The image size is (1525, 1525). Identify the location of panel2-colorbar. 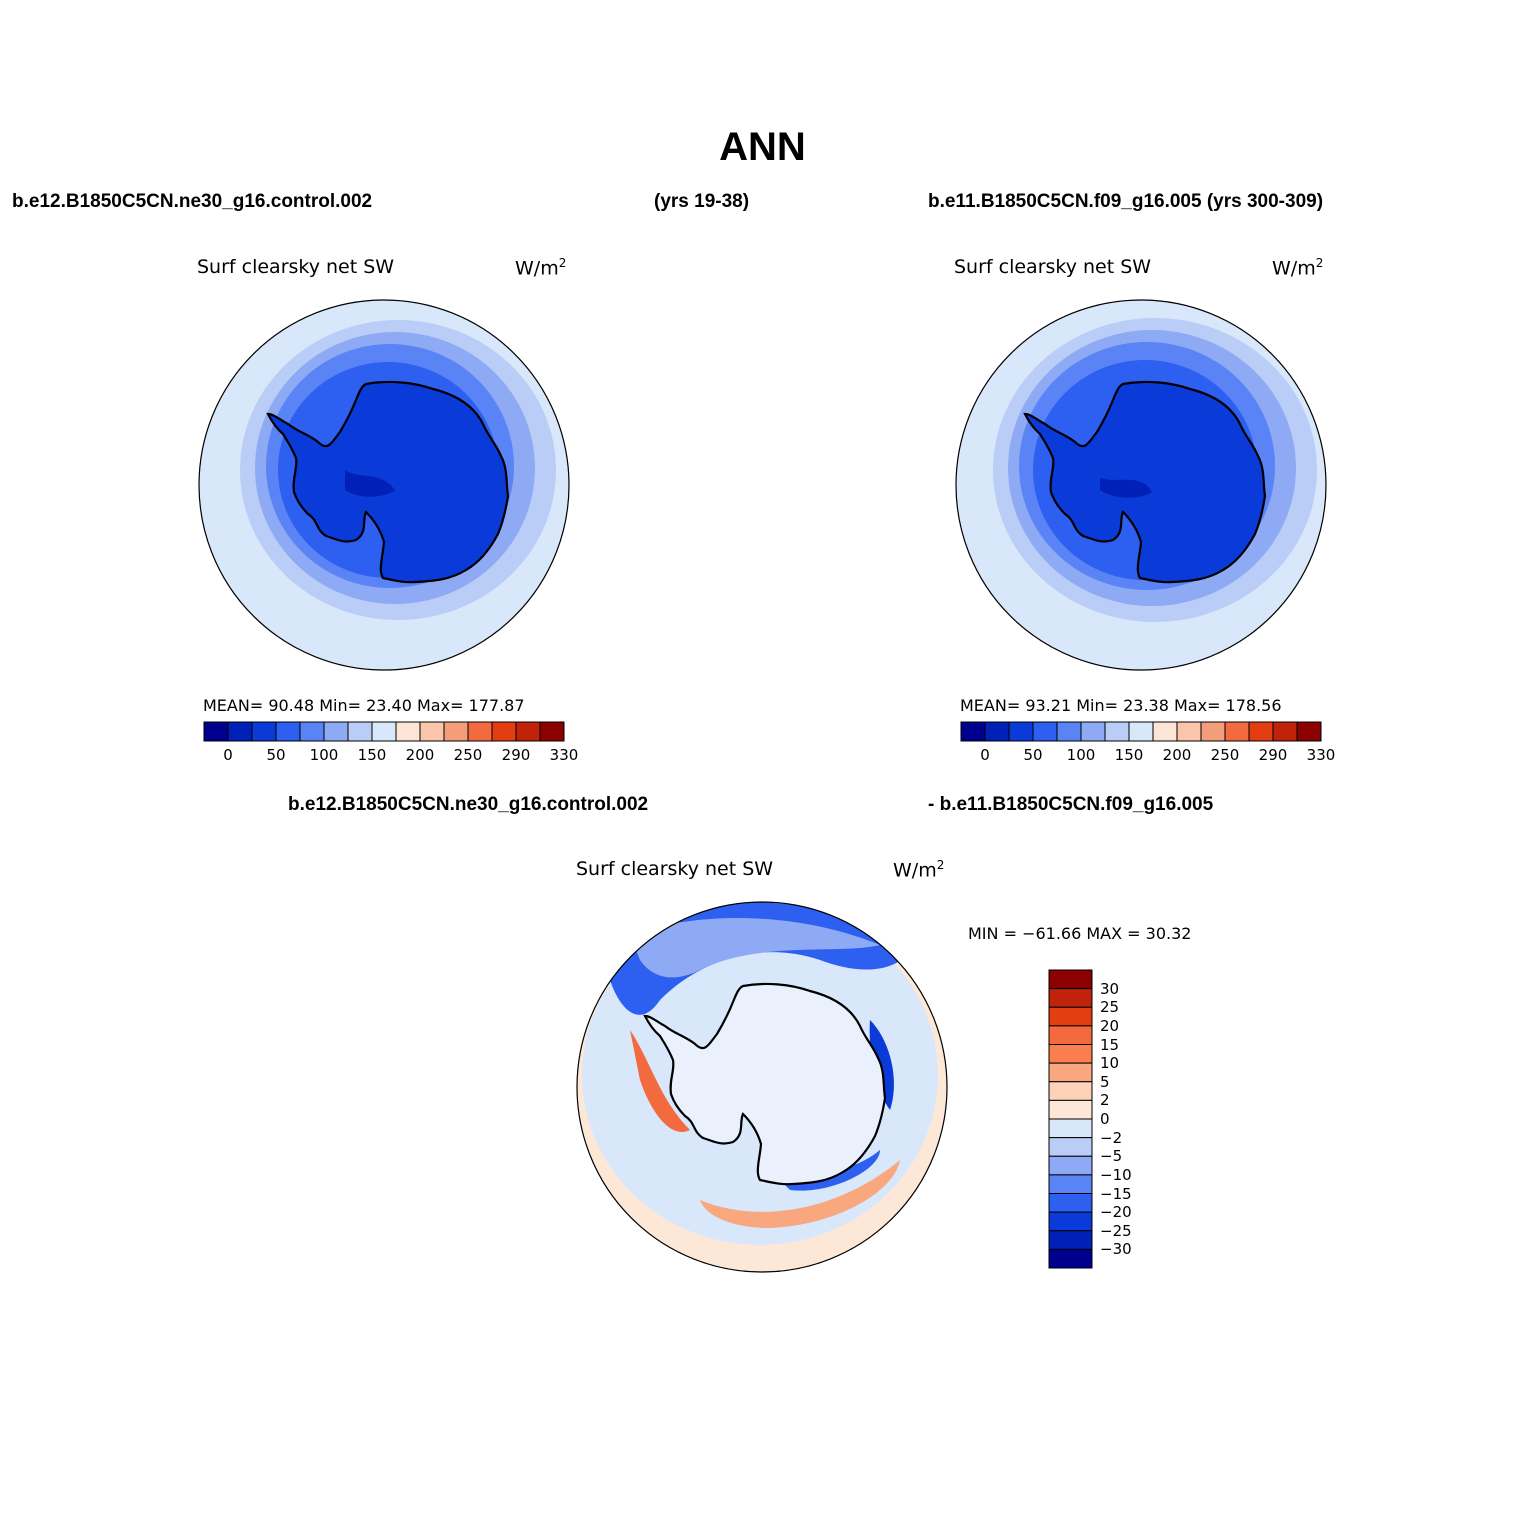
(1141, 731).